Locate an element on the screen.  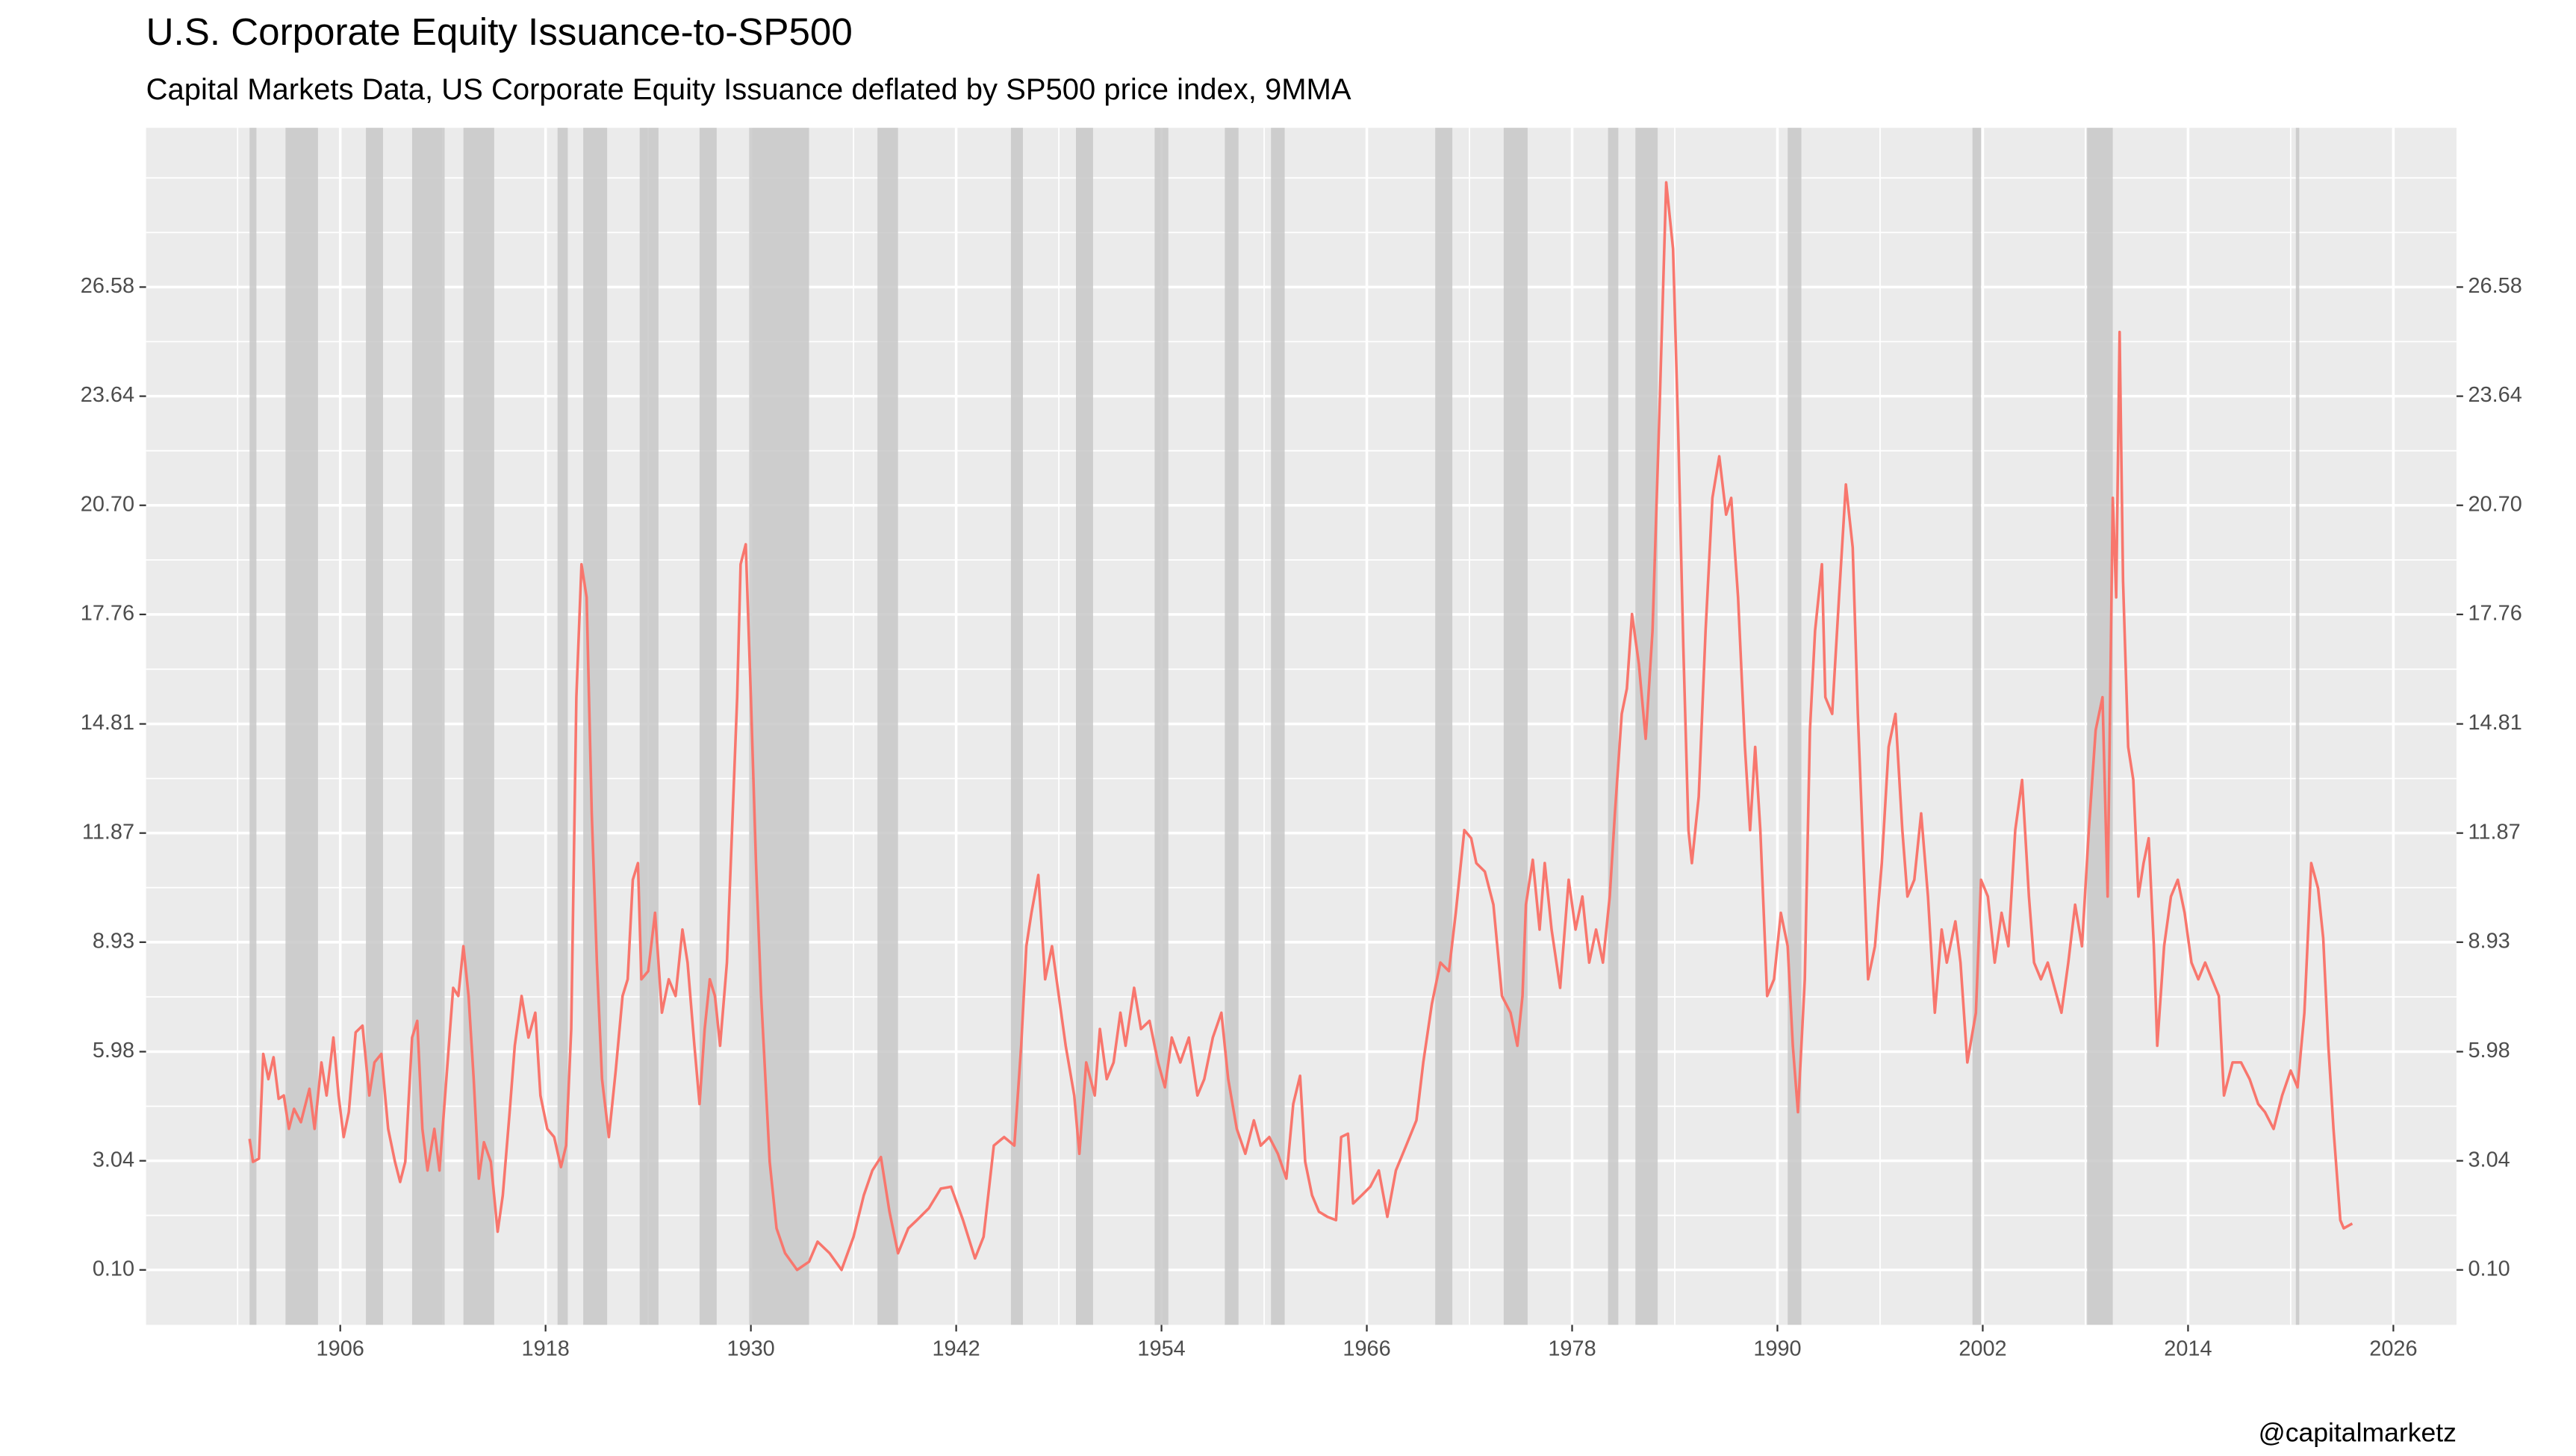
y2-tick-label: 11.87 is located at coordinates (2494, 832).